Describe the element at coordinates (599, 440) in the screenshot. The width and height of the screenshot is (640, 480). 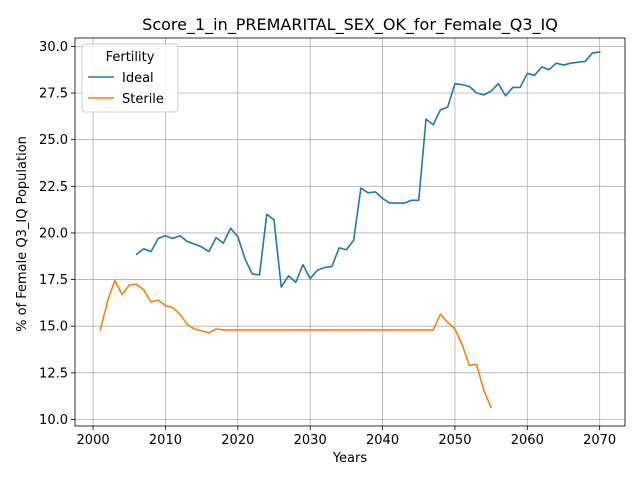
I see `x-tick-label: 2070` at that location.